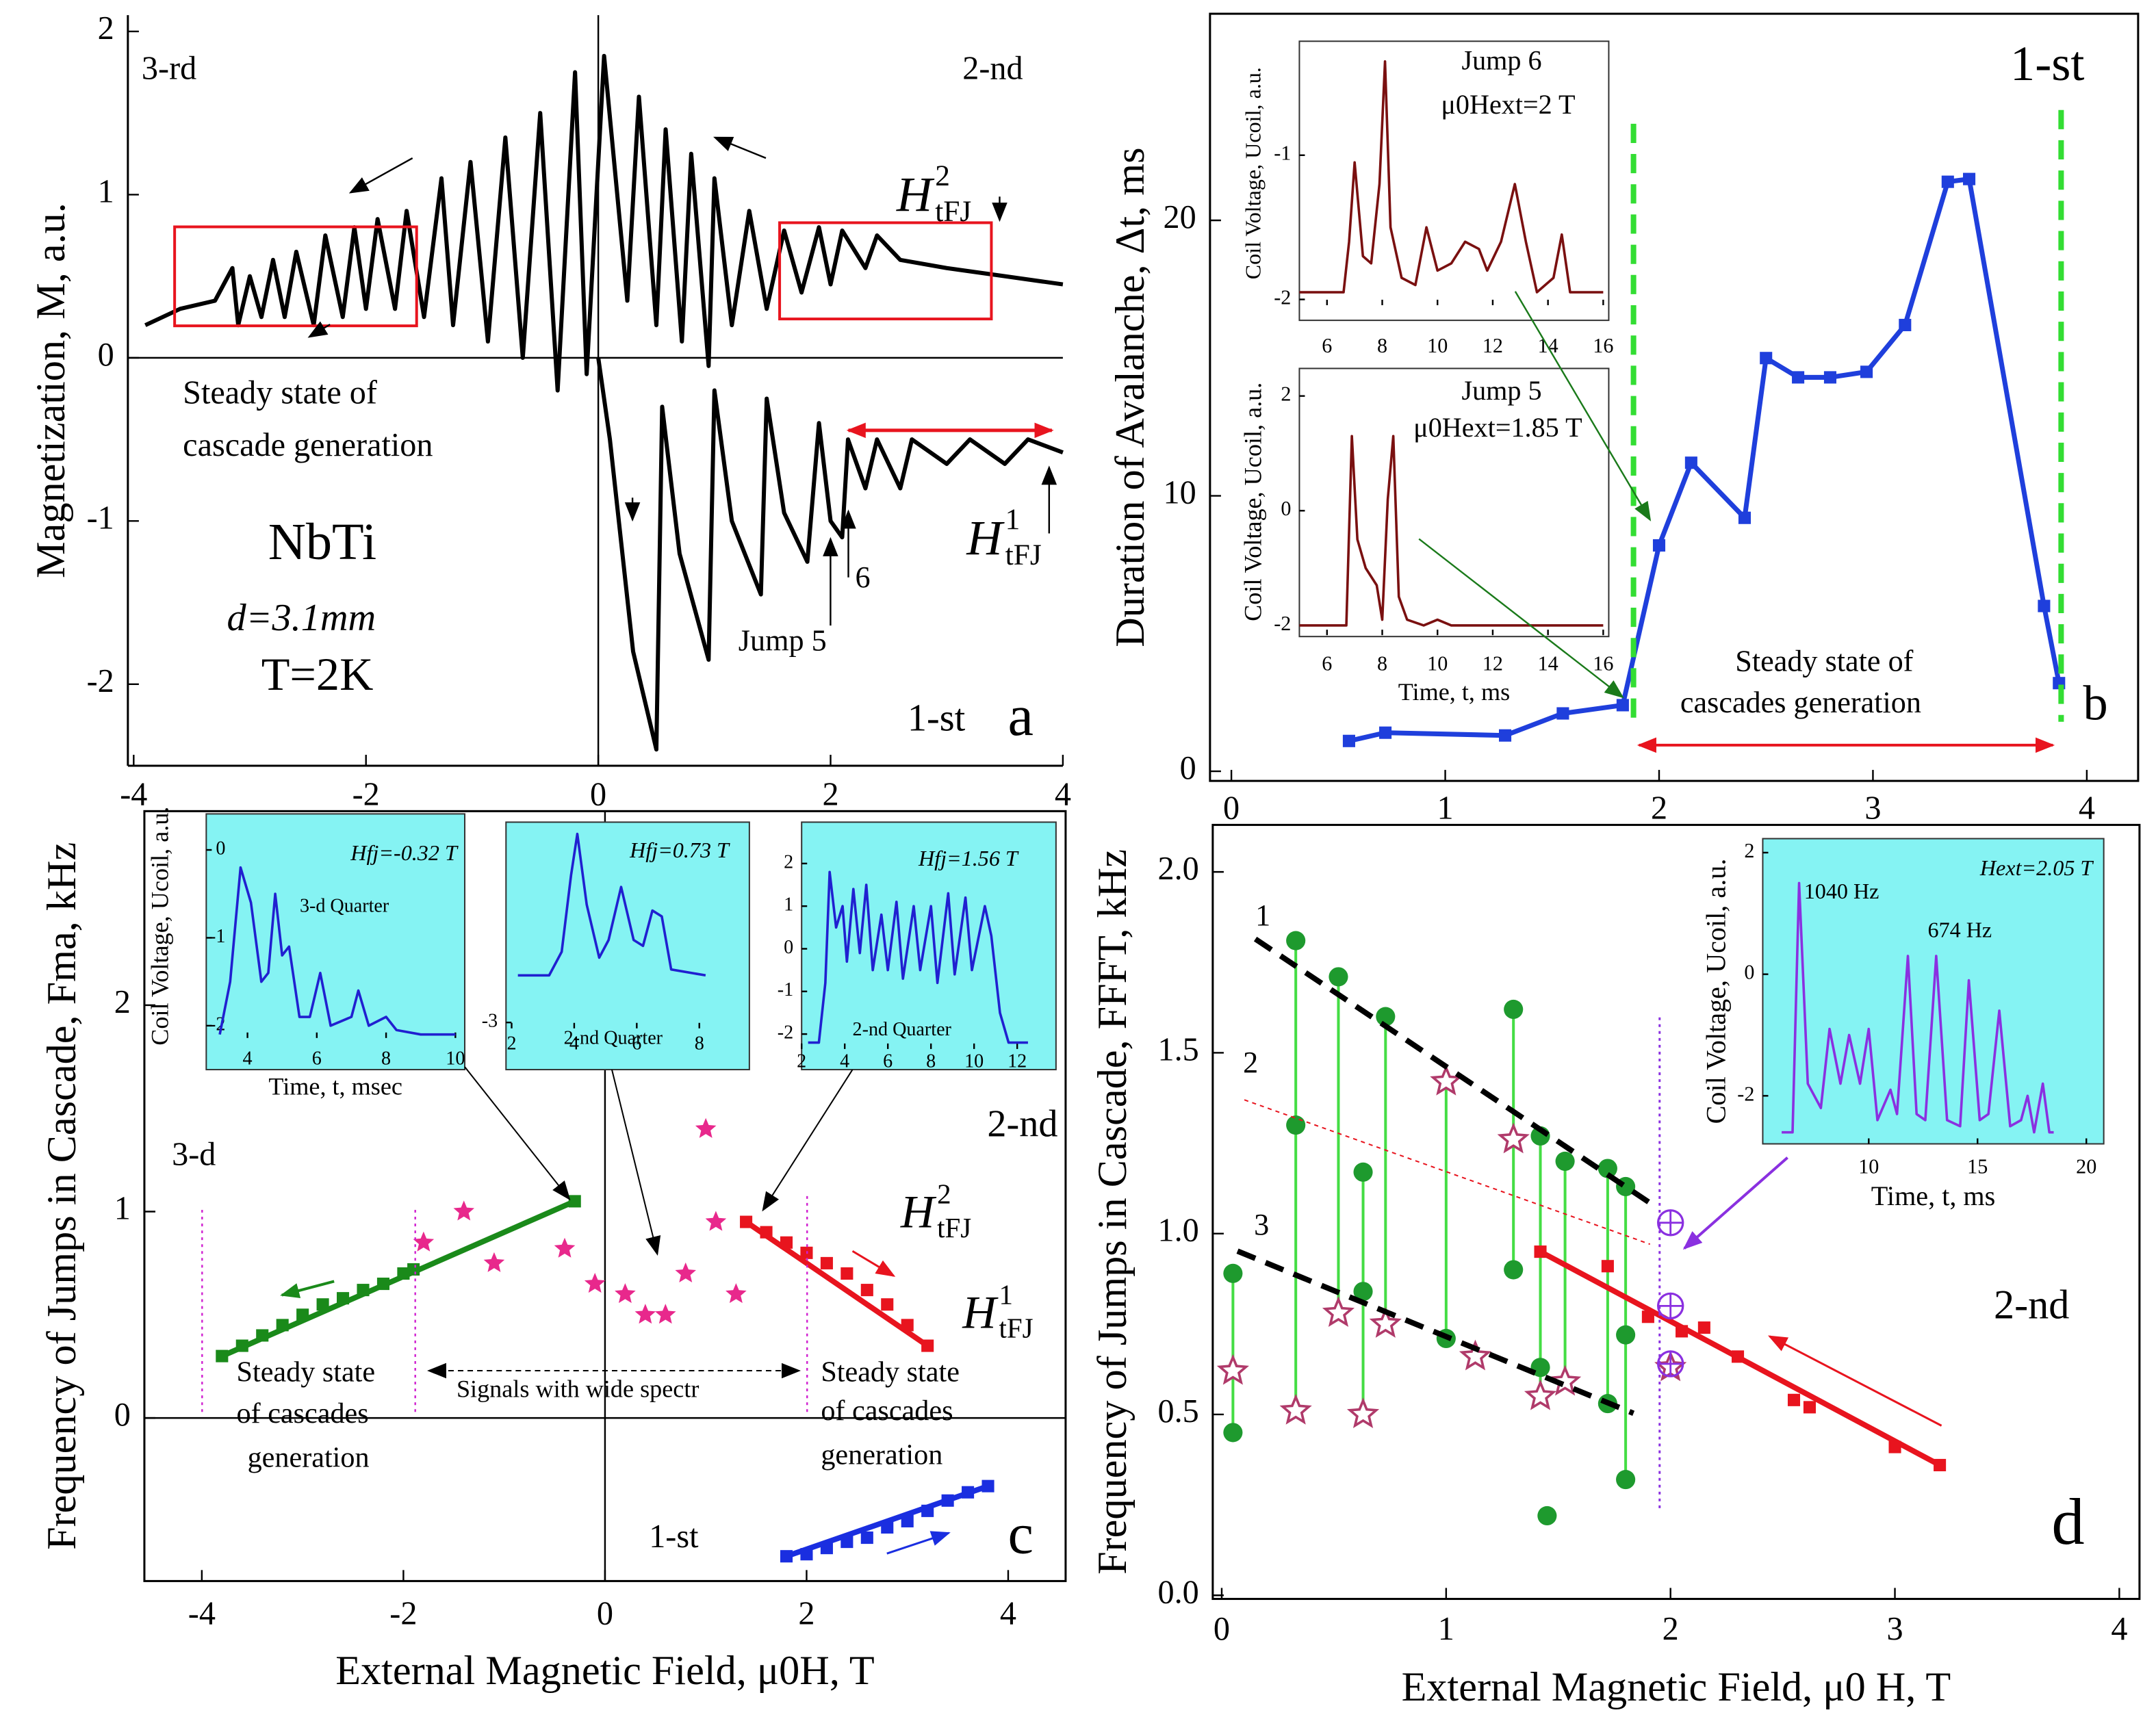 The width and height of the screenshot is (2156, 1732). Describe the element at coordinates (306, 1372) in the screenshot. I see `annotation: Steady state` at that location.